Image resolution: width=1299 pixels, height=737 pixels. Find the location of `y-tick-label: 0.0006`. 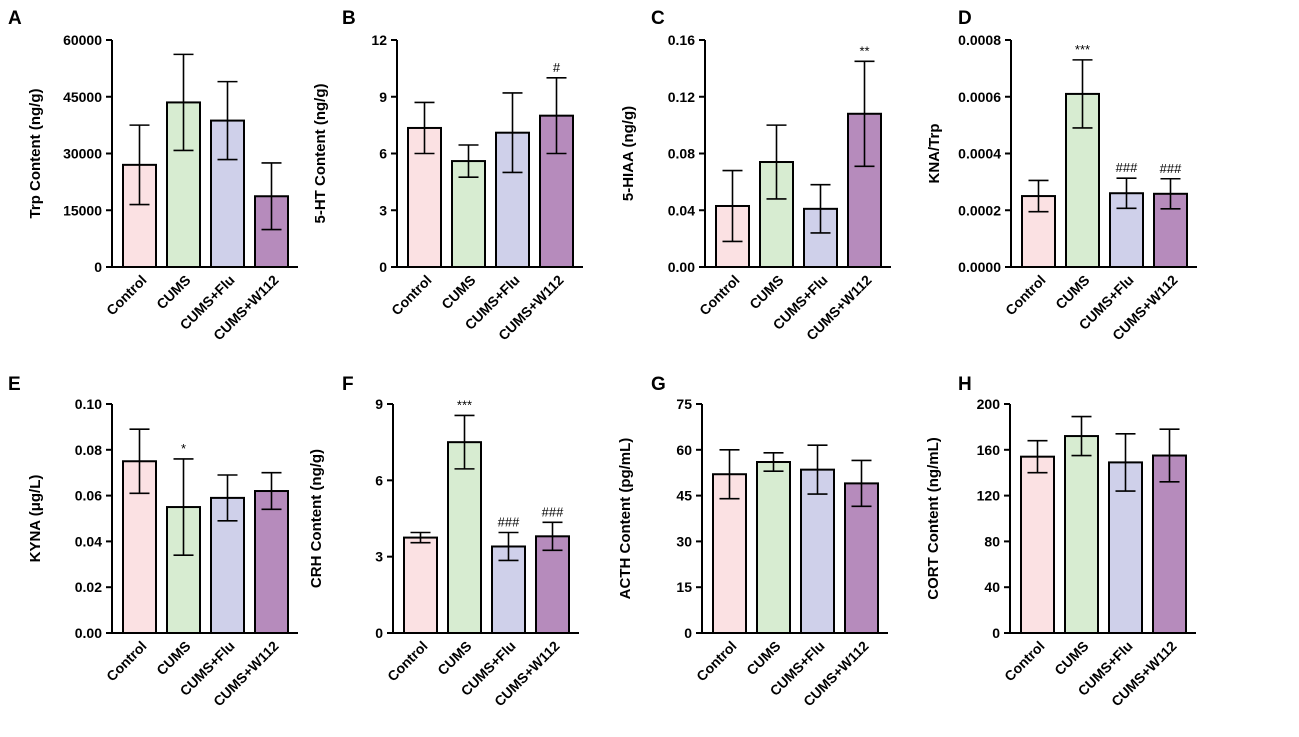

y-tick-label: 0.0006 is located at coordinates (979, 97).